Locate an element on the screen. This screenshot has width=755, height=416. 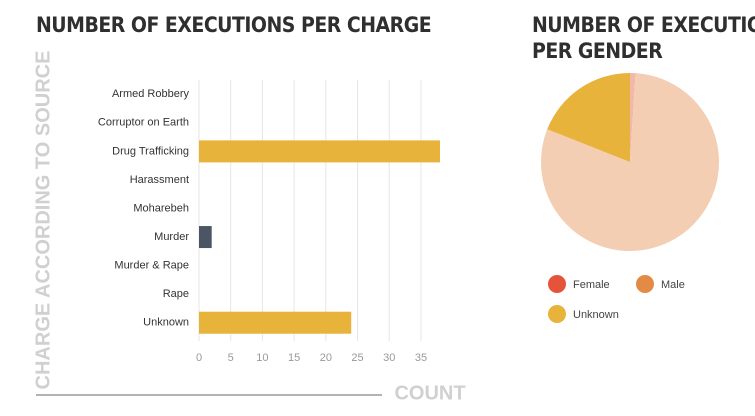
x-tick-label: 25 is located at coordinates (357, 358).